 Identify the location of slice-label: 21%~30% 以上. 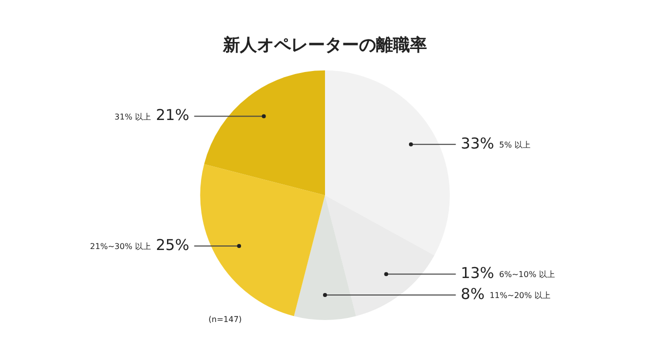
(120, 247).